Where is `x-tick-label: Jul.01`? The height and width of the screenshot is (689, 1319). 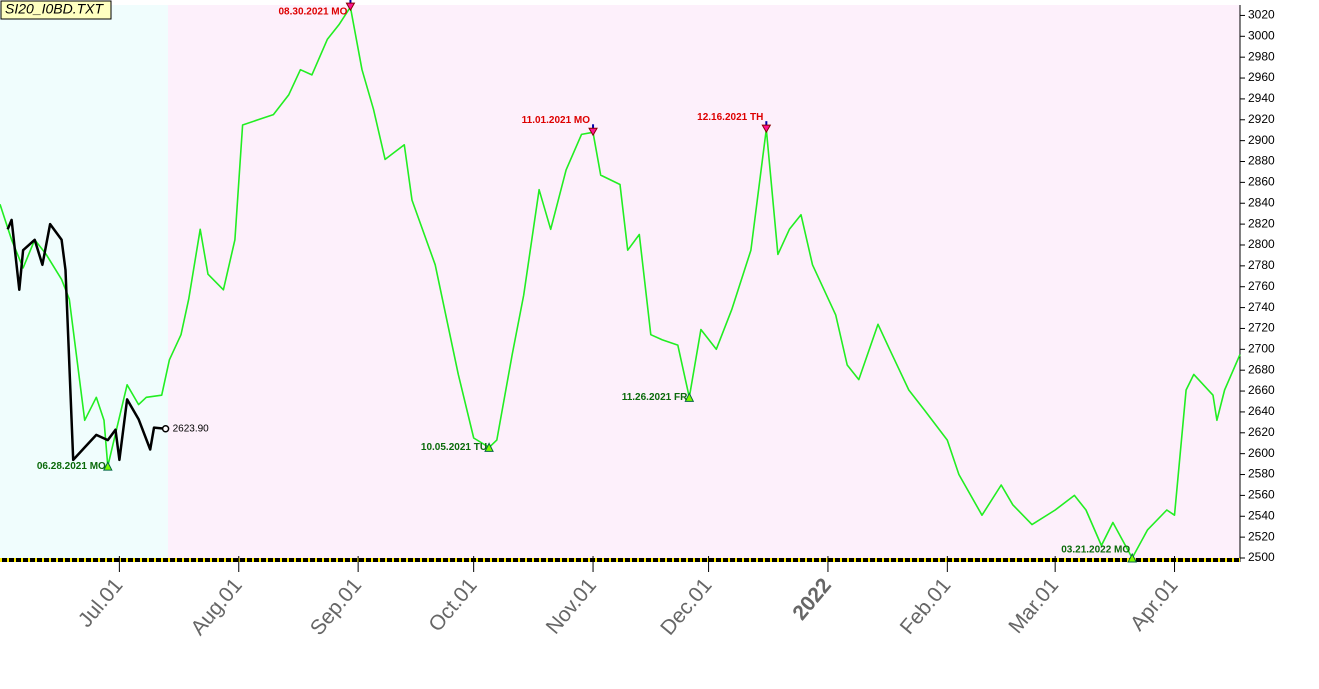
x-tick-label: Jul.01 is located at coordinates (101, 603).